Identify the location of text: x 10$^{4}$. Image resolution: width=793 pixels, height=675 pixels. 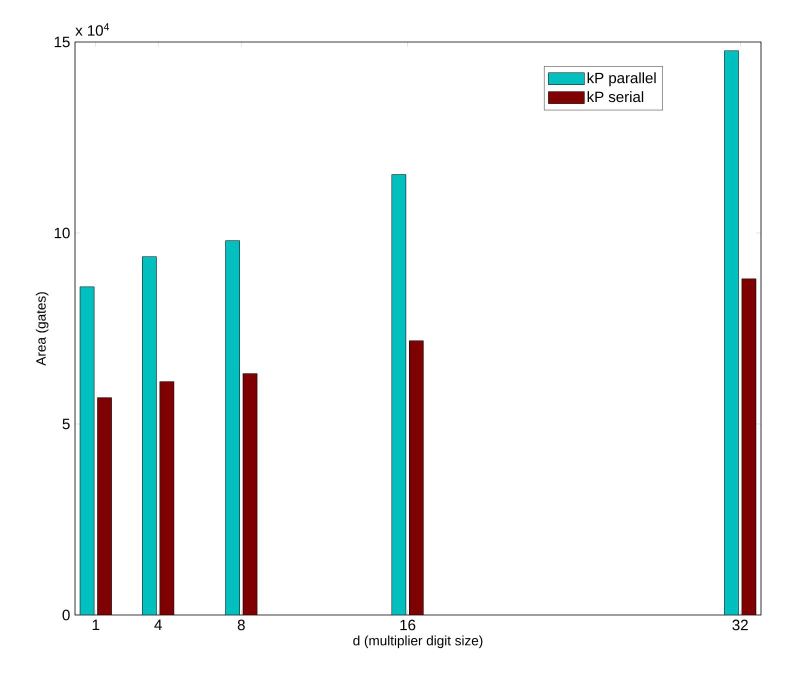
(92, 29).